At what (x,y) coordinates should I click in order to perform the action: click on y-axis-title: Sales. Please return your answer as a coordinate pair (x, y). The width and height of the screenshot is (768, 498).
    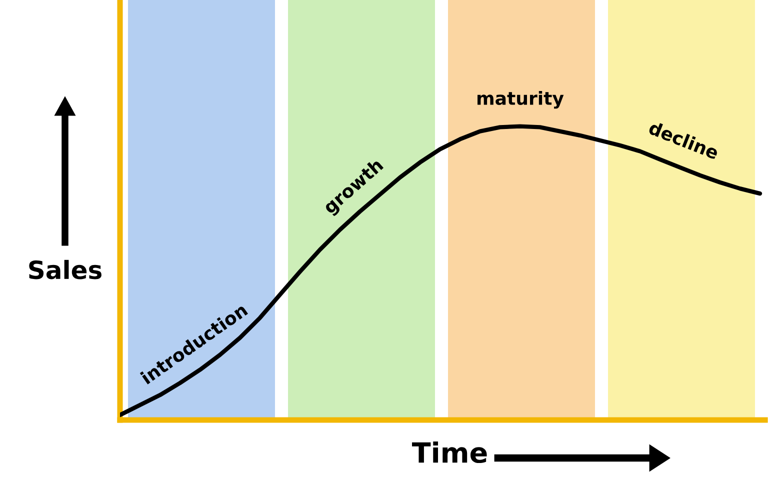
    Looking at the image, I should click on (65, 270).